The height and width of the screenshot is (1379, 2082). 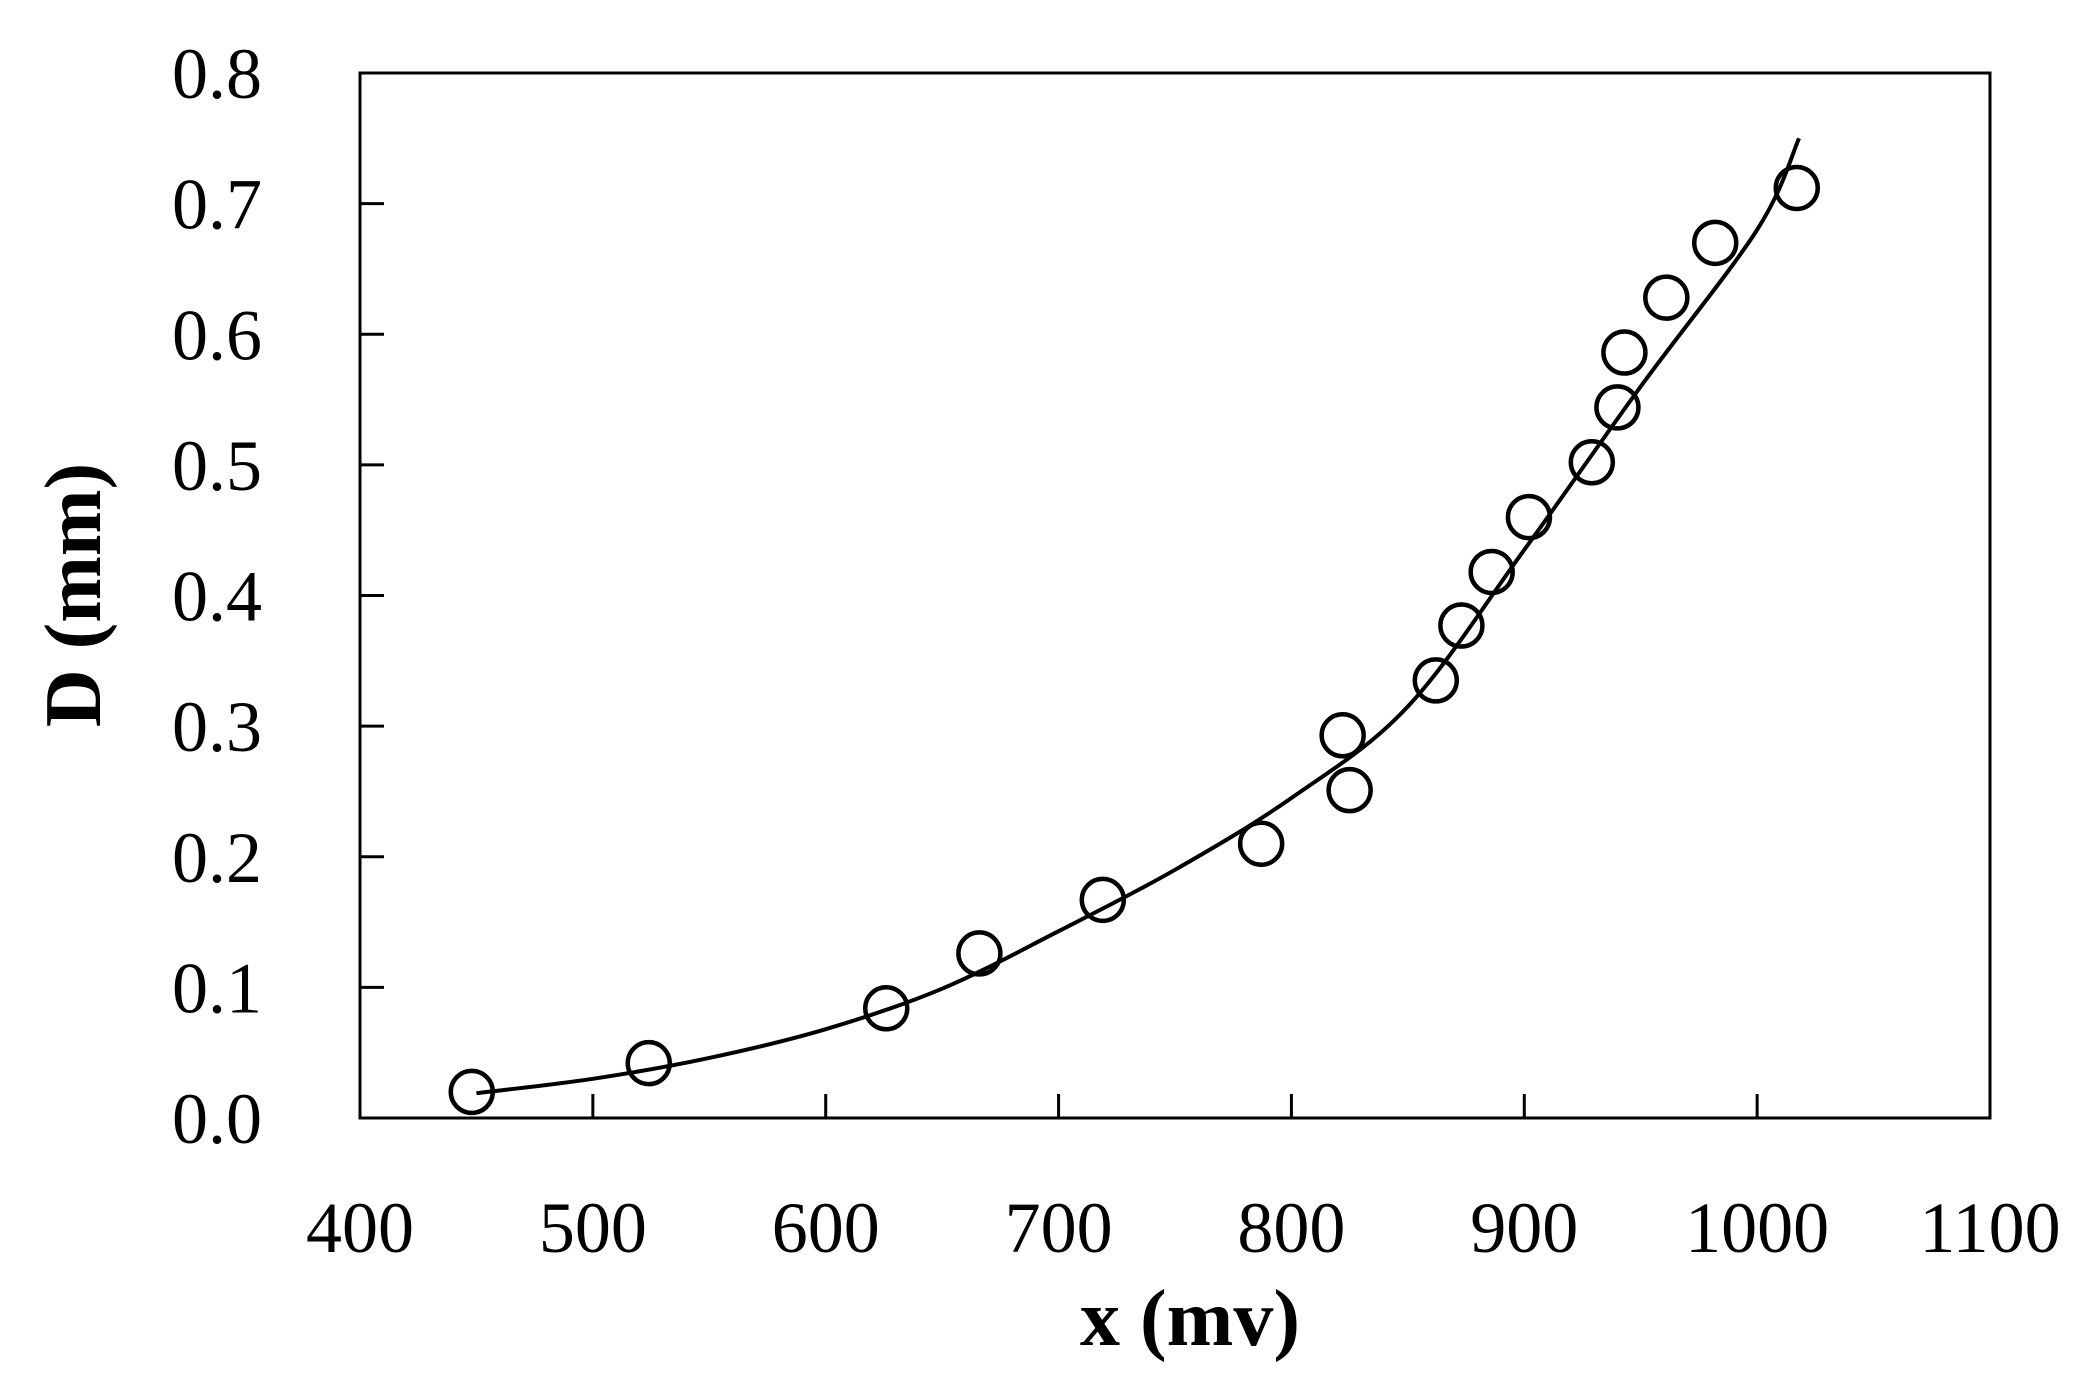 What do you see at coordinates (1183, 1181) in the screenshot?
I see `x-axis-ticks: 400 500 600 700 800 900 1000 1100` at bounding box center [1183, 1181].